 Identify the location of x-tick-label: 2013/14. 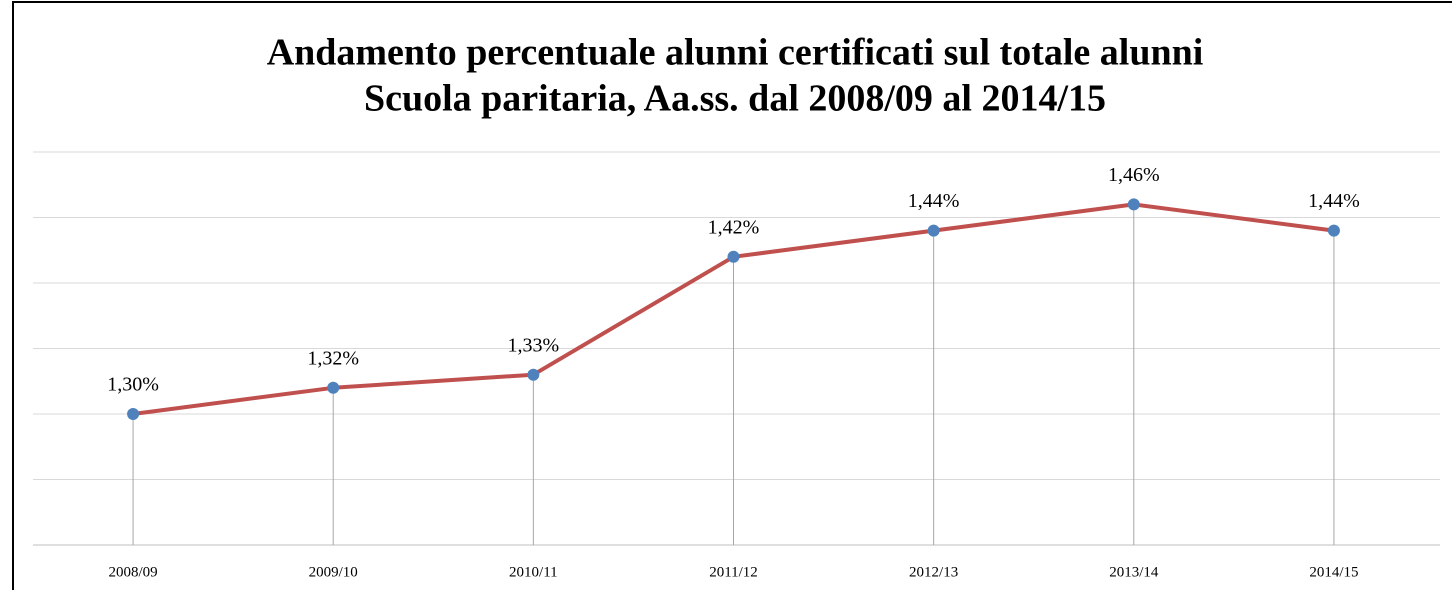
(1134, 572).